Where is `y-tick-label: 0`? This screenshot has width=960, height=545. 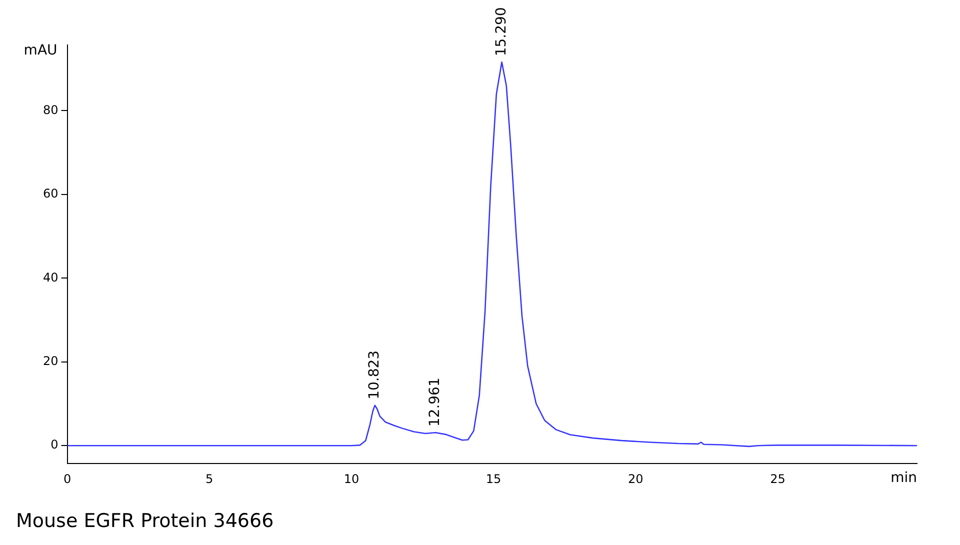
y-tick-label: 0 is located at coordinates (54, 445).